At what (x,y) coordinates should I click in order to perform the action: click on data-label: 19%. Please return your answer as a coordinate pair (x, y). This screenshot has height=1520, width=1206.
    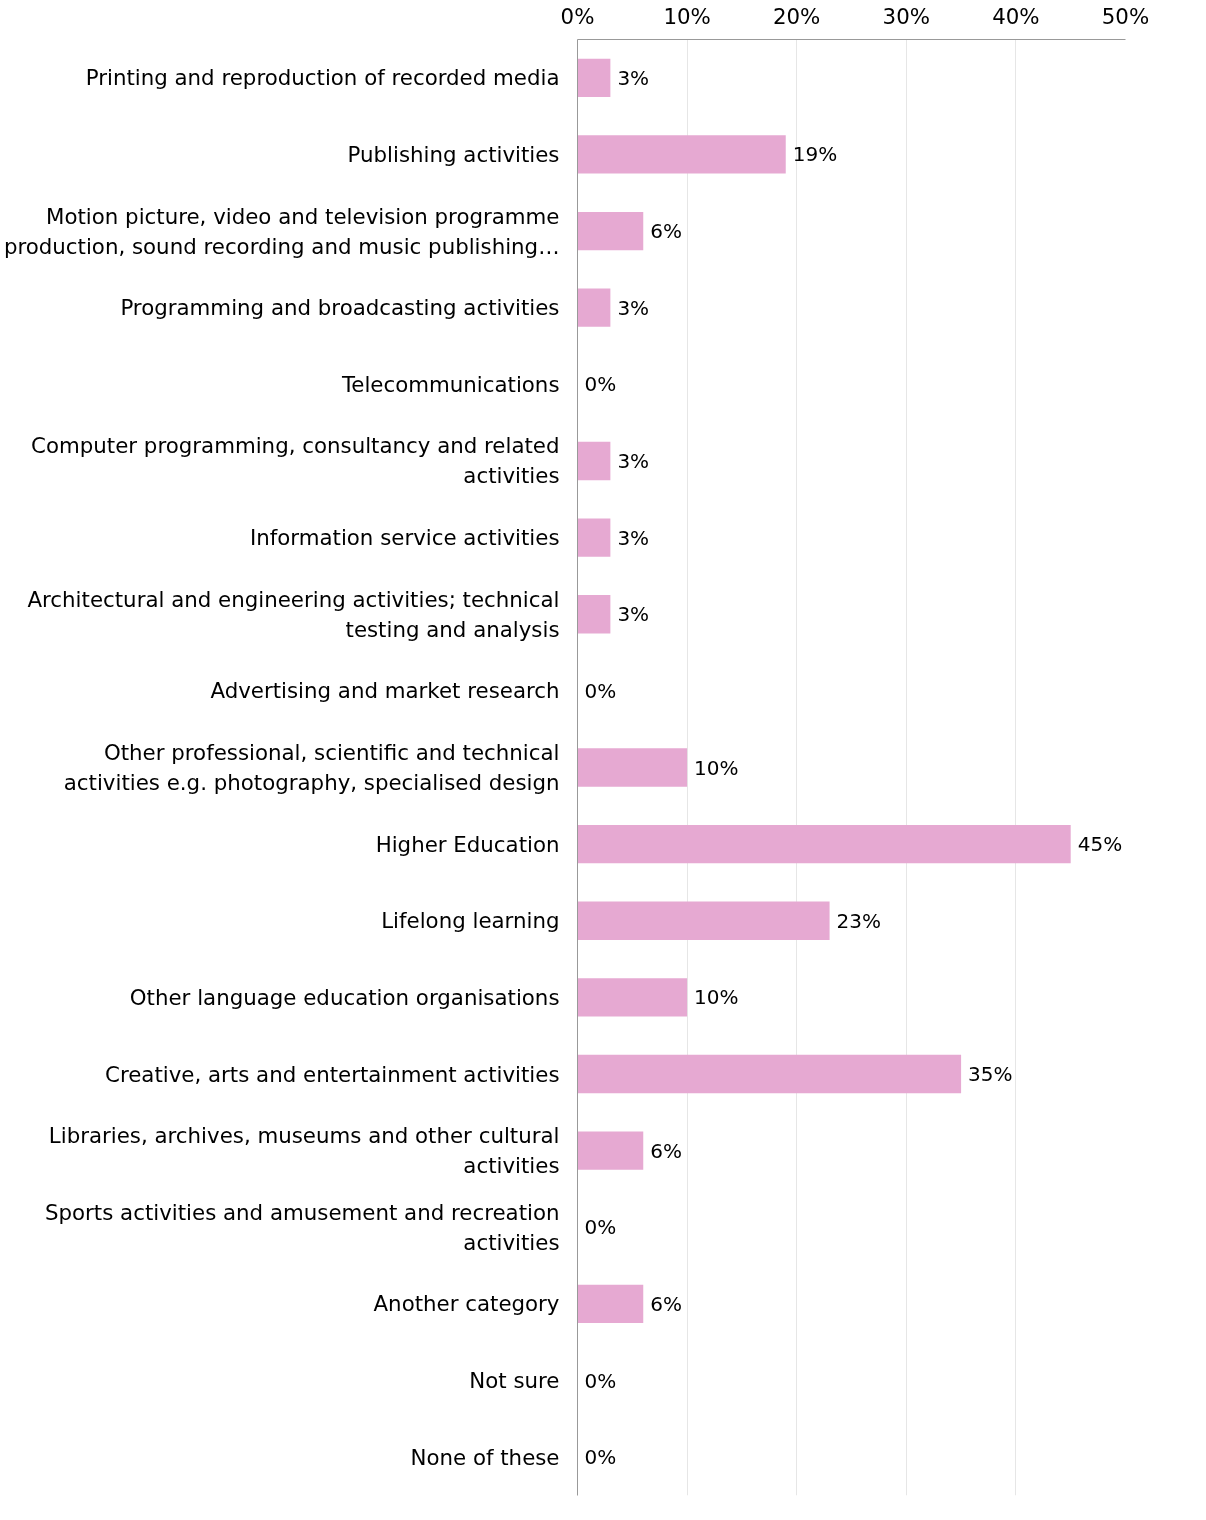
    Looking at the image, I should click on (815, 154).